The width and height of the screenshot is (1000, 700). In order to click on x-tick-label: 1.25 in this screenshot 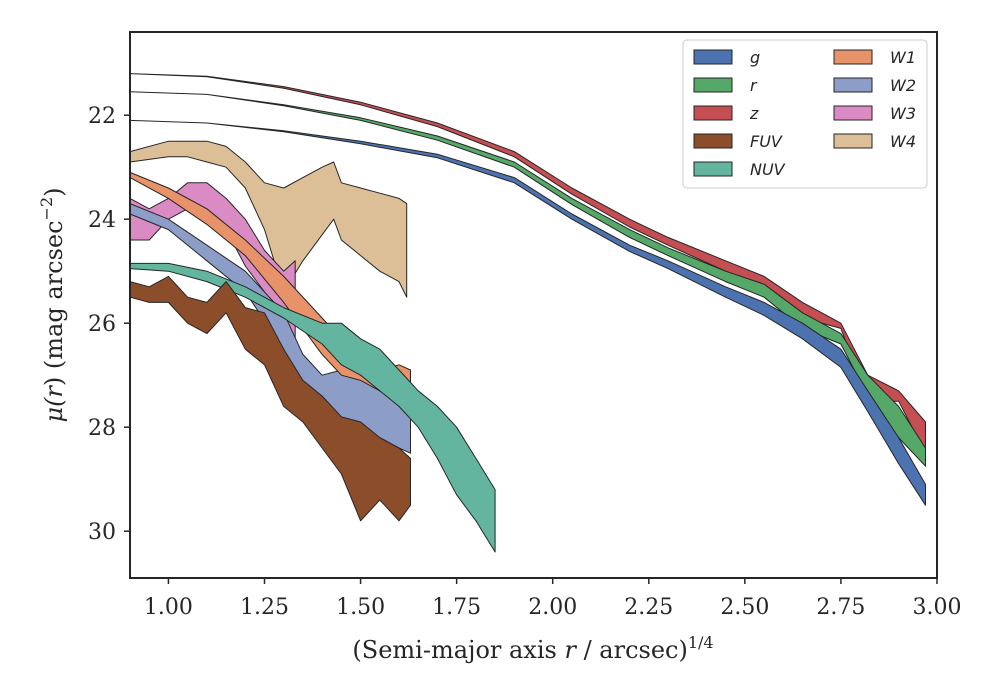, I will do `click(264, 607)`.